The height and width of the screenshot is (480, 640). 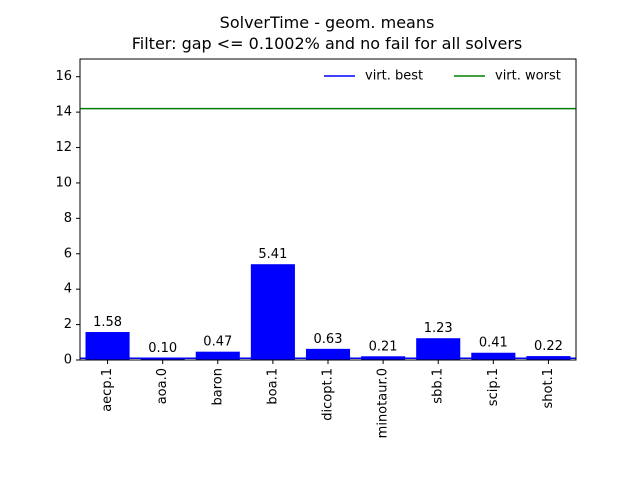 I want to click on bar-dicopt.1, so click(x=328, y=354).